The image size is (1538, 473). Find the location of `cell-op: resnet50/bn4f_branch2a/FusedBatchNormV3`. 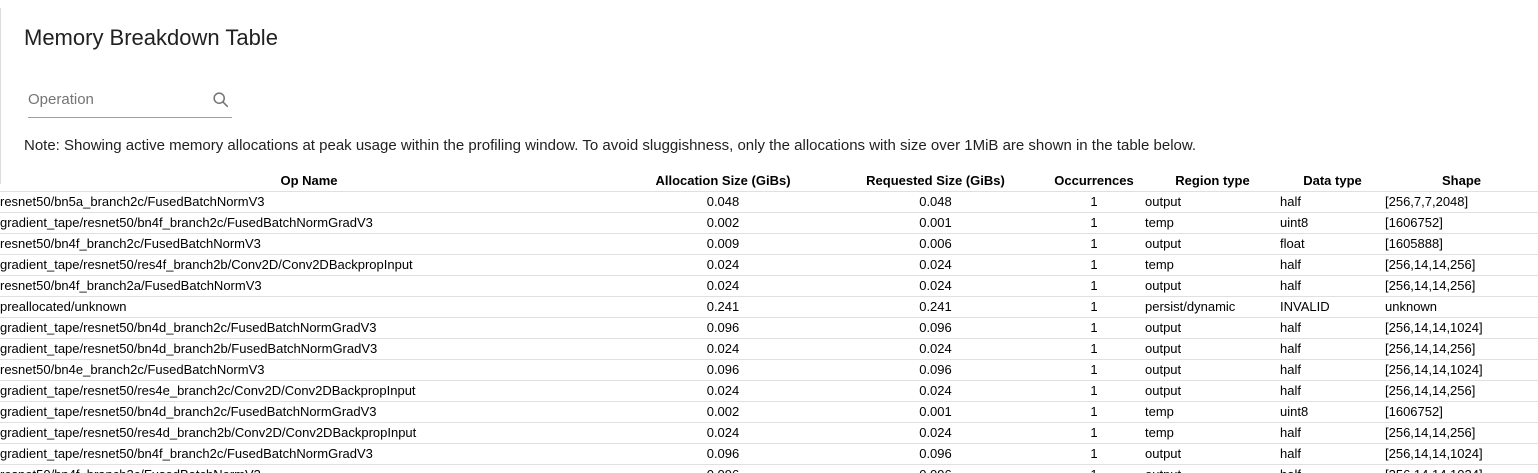

cell-op: resnet50/bn4f_branch2a/FusedBatchNormV3 is located at coordinates (131, 285).